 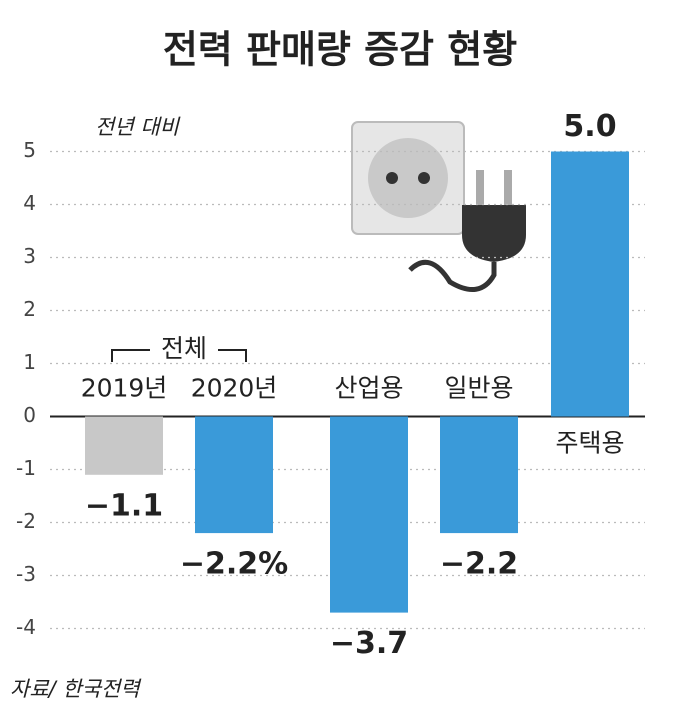 What do you see at coordinates (26, 627) in the screenshot?
I see `y-tick-label: -4` at bounding box center [26, 627].